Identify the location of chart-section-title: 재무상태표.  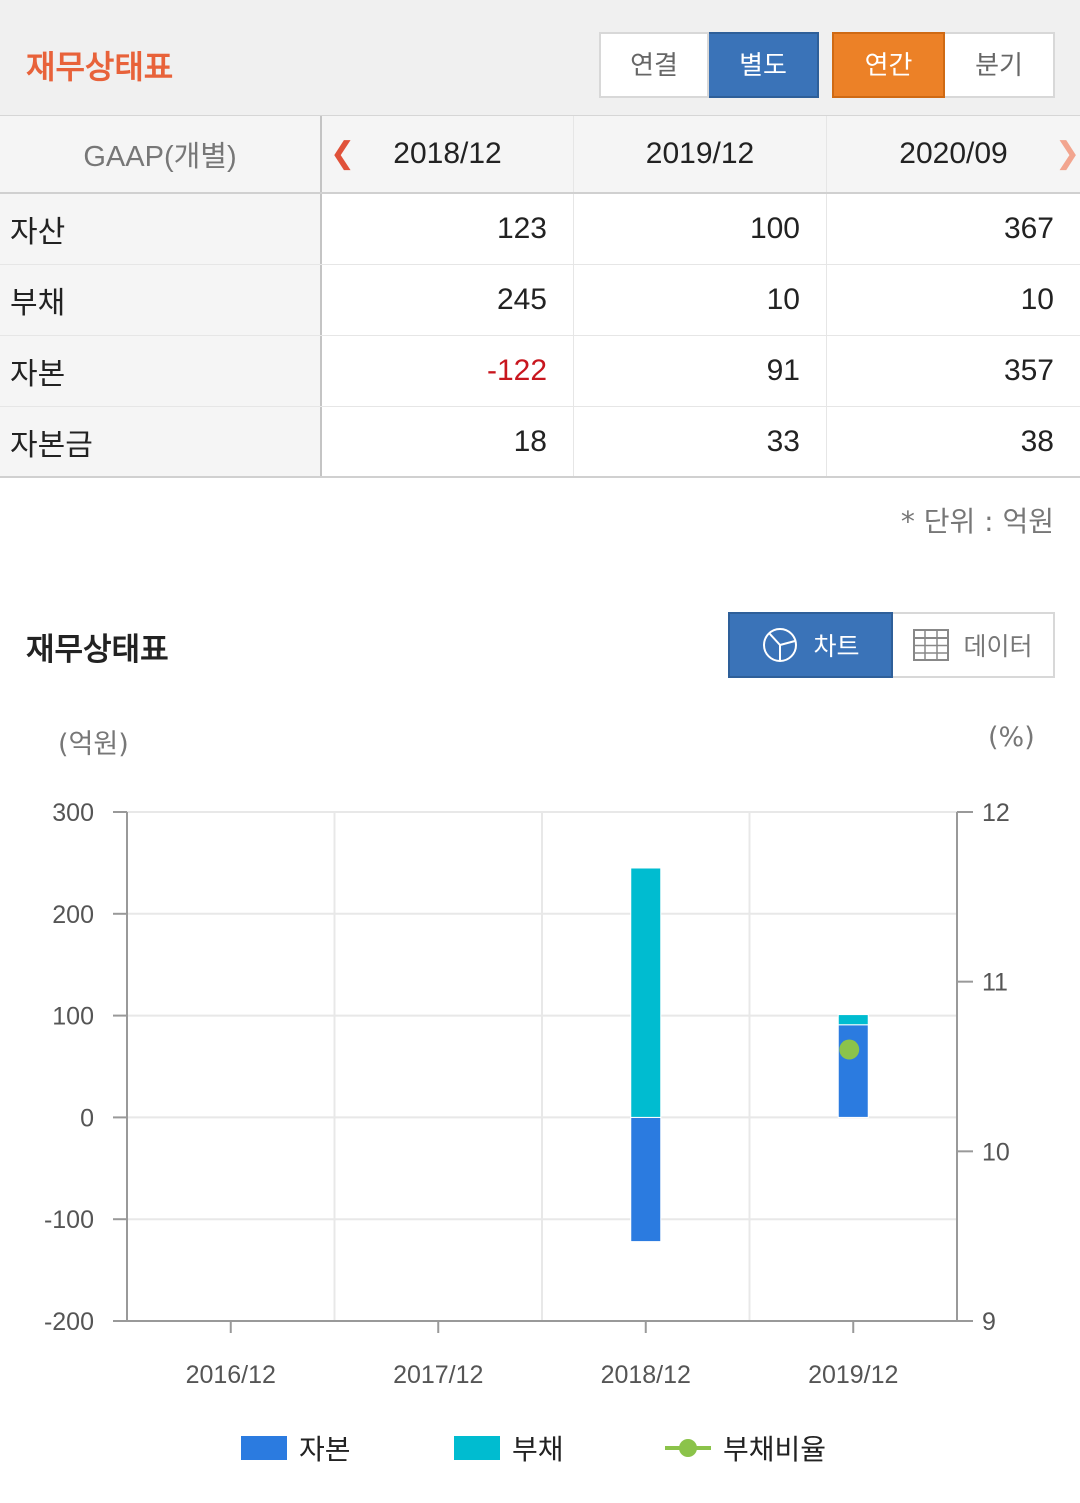
(97, 650).